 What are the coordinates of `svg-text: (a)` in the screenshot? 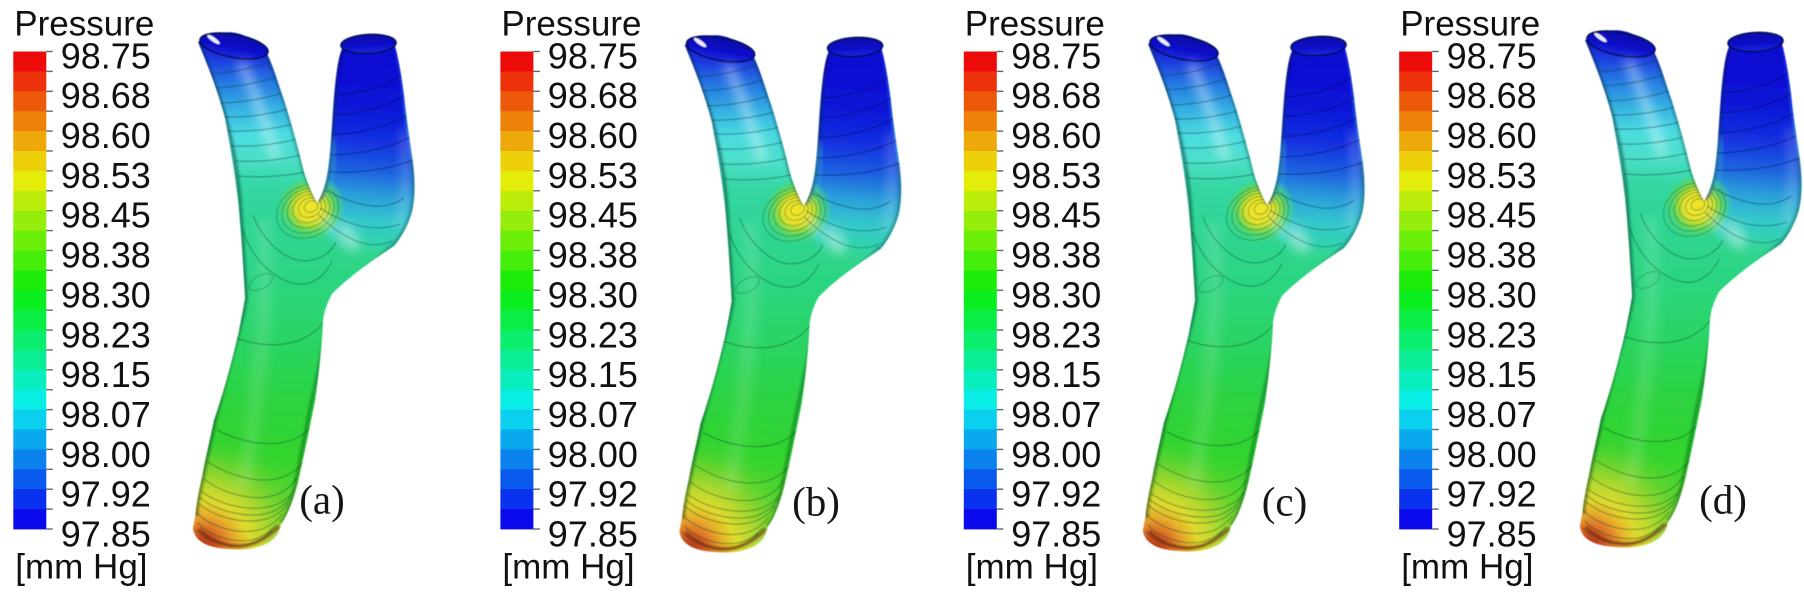 It's located at (322, 500).